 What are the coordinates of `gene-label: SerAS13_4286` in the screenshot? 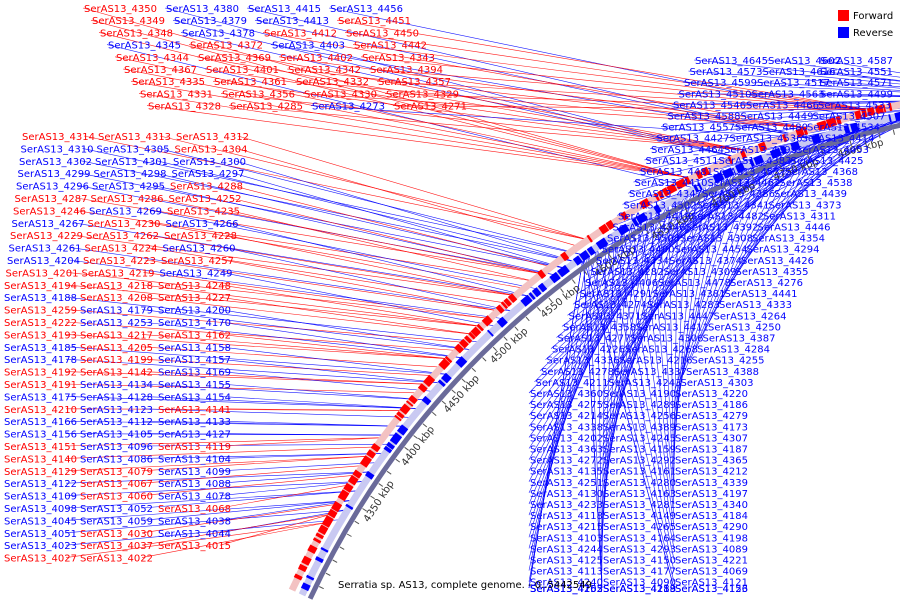 It's located at (127, 199).